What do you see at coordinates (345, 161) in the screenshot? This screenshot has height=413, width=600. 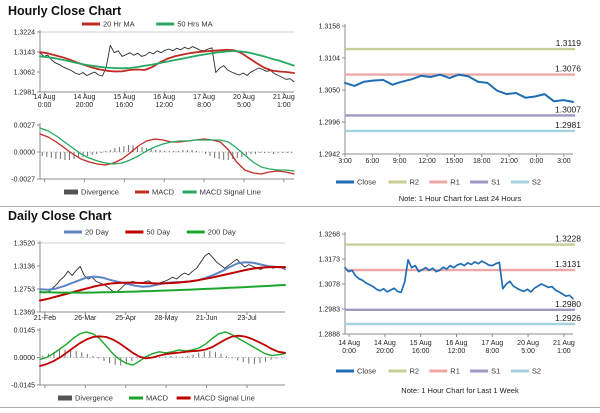 I see `svg-text: 3:00` at bounding box center [345, 161].